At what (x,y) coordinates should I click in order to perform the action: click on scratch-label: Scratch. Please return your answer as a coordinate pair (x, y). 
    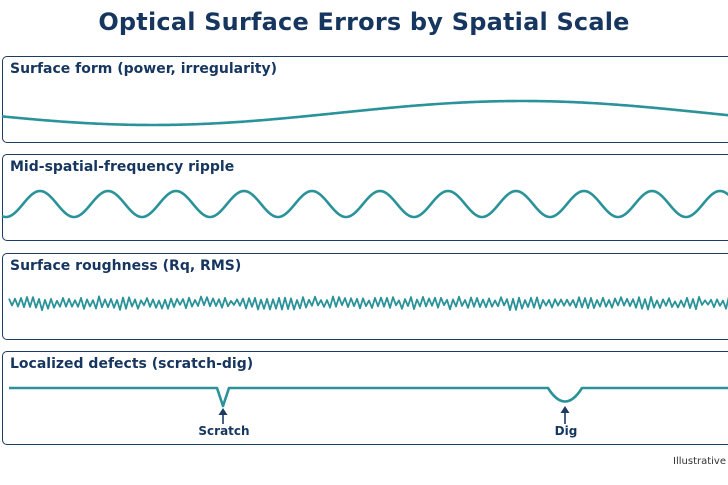
    Looking at the image, I should click on (224, 431).